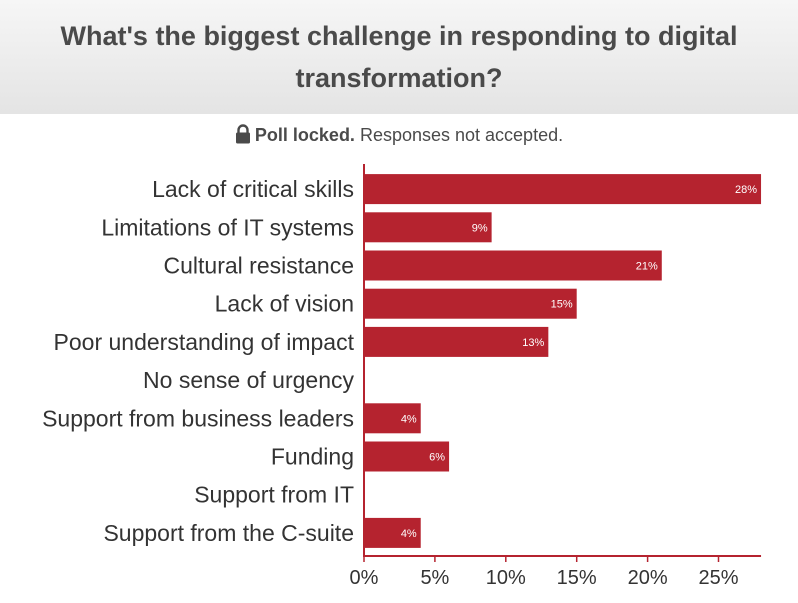 The height and width of the screenshot is (603, 798). Describe the element at coordinates (577, 578) in the screenshot. I see `x-tick-label: 15%` at that location.